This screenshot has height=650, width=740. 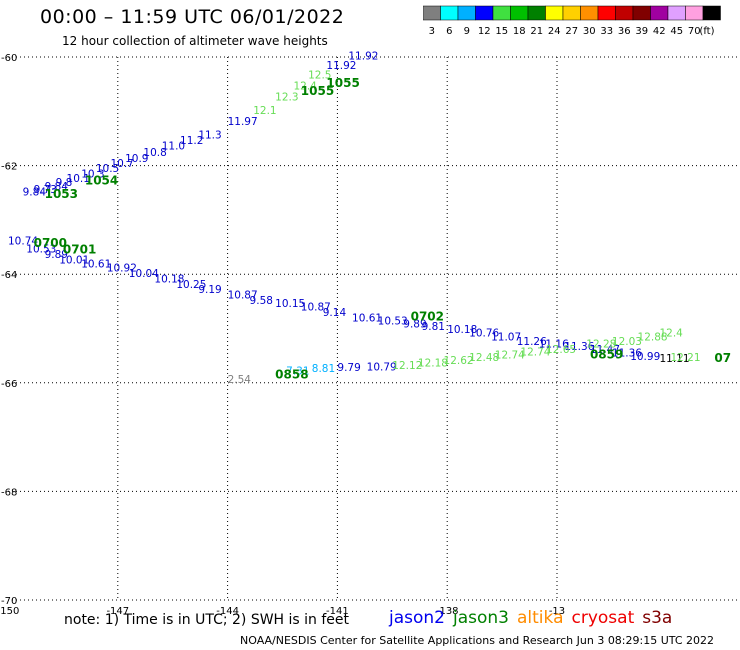 I want to click on x-tick-label: -147, so click(x=117, y=611).